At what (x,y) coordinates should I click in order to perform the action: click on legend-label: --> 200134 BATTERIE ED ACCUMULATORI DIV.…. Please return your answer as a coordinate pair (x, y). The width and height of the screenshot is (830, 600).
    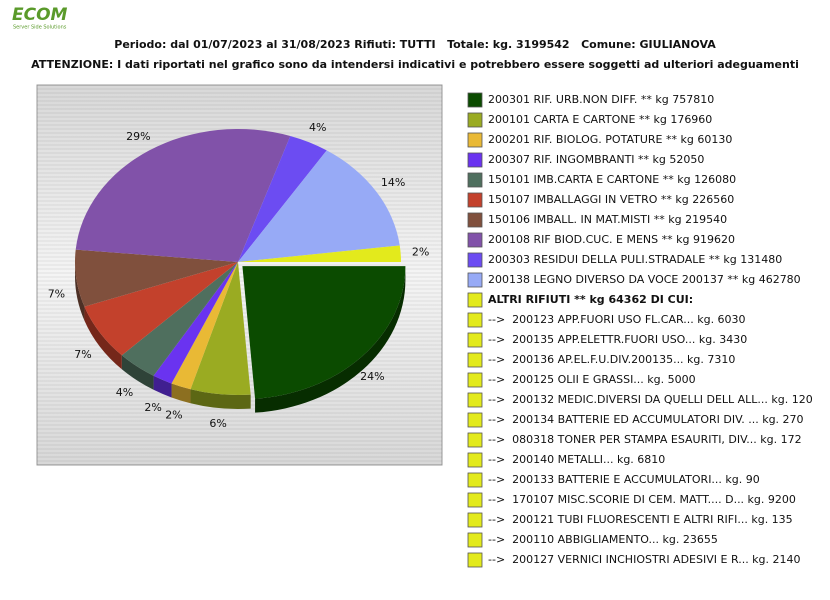
    Looking at the image, I should click on (646, 419).